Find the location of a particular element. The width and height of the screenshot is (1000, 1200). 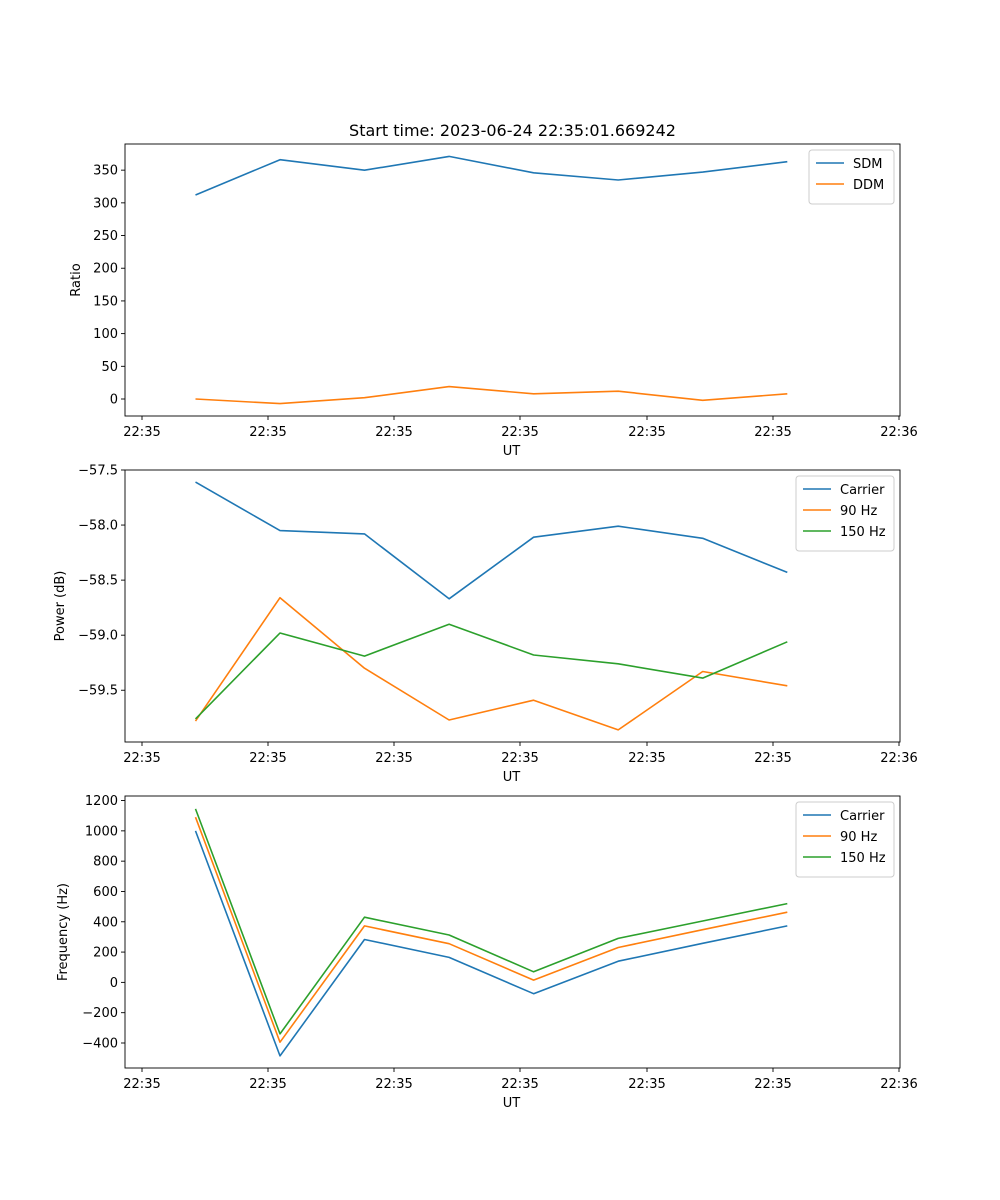

y-tick-label: 50 is located at coordinates (109, 367).